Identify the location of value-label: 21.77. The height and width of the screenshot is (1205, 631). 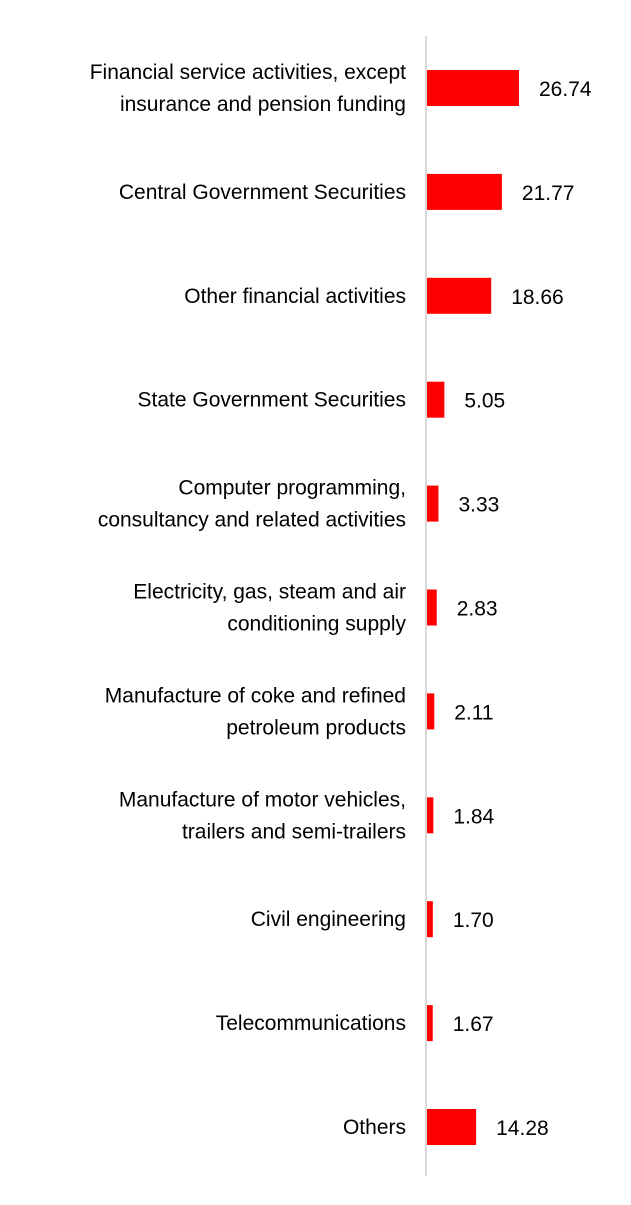
(548, 193).